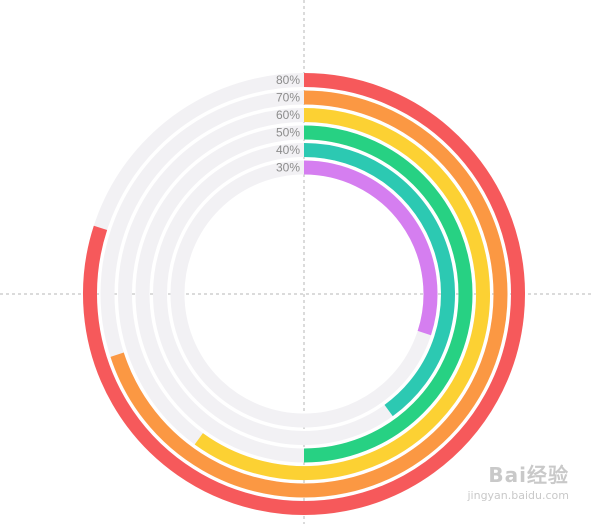  What do you see at coordinates (288, 168) in the screenshot?
I see `ring-label-5: 30%` at bounding box center [288, 168].